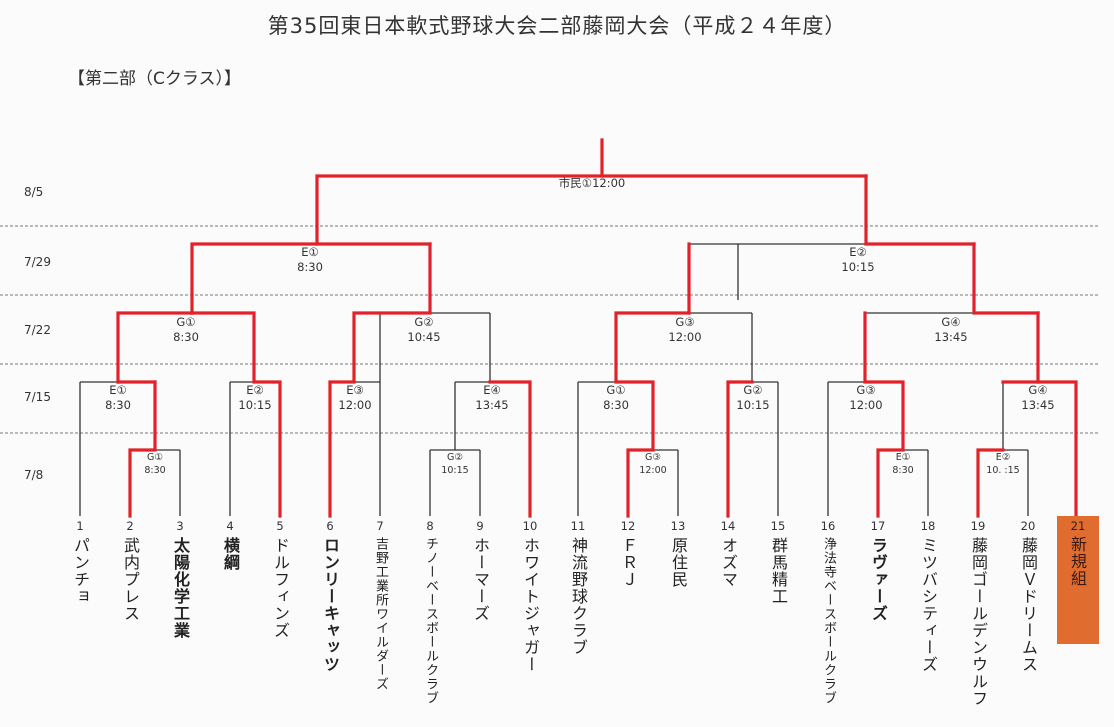  I want to click on team-number: 5, so click(279, 526).